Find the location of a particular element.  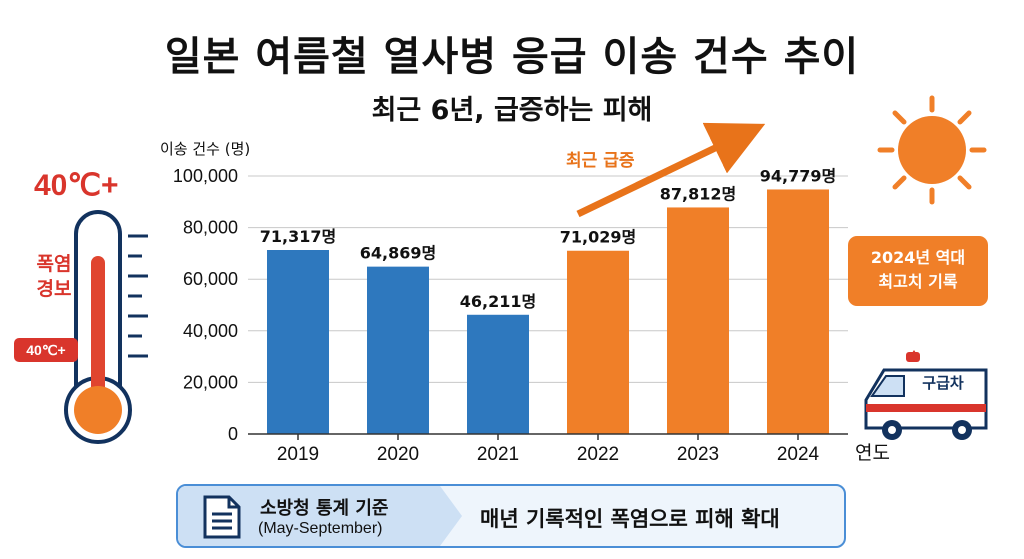

y-axis-title: 이송 건수 (명) is located at coordinates (205, 149).